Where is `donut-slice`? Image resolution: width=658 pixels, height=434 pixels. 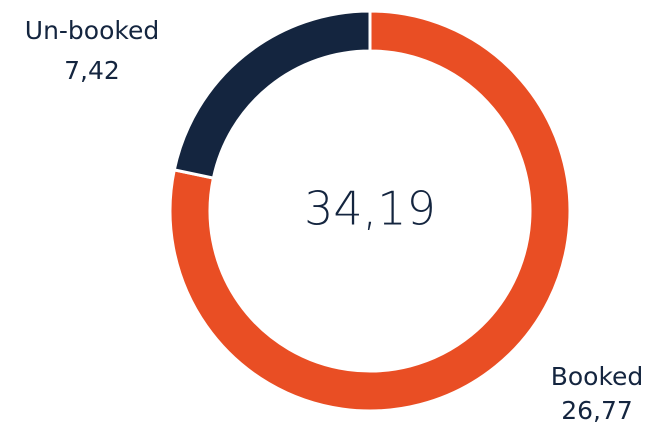
donut-slice is located at coordinates (272, 94).